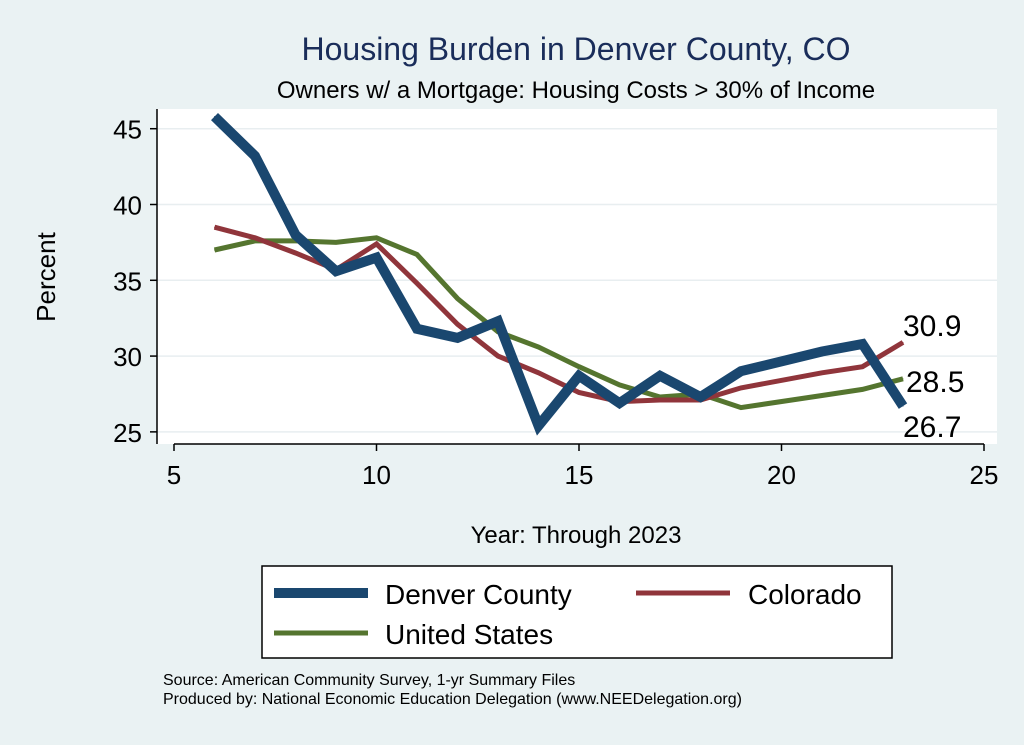 The width and height of the screenshot is (1024, 745). Describe the element at coordinates (932, 427) in the screenshot. I see `end-label-denver-county: 26.7` at that location.